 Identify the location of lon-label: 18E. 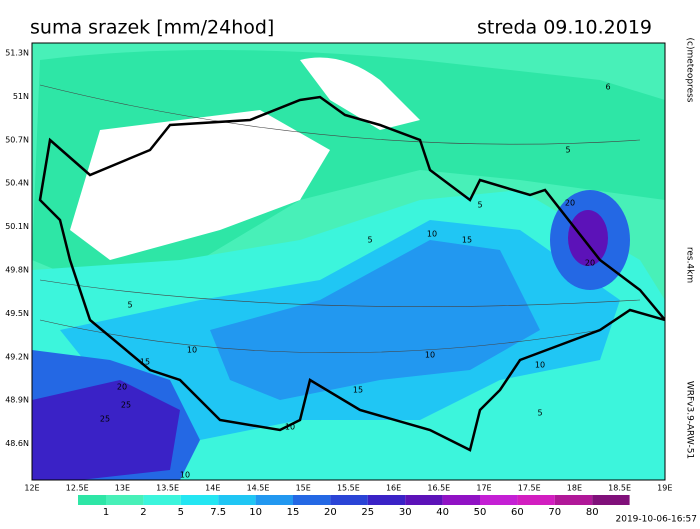
(574, 488).